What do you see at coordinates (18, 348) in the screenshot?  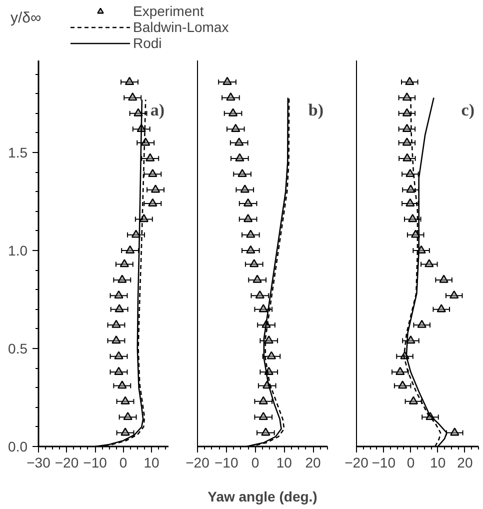 I see `y-tick-label: 0.5` at bounding box center [18, 348].